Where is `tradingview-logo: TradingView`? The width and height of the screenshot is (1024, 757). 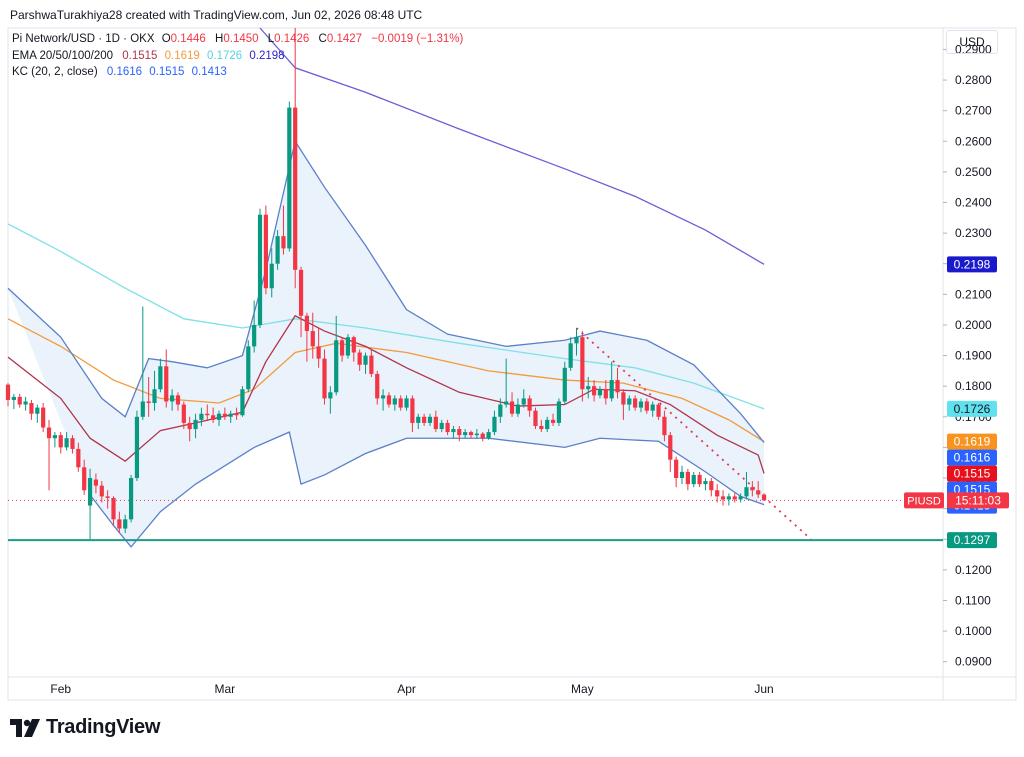
tradingview-logo: TradingView is located at coordinates (85, 727).